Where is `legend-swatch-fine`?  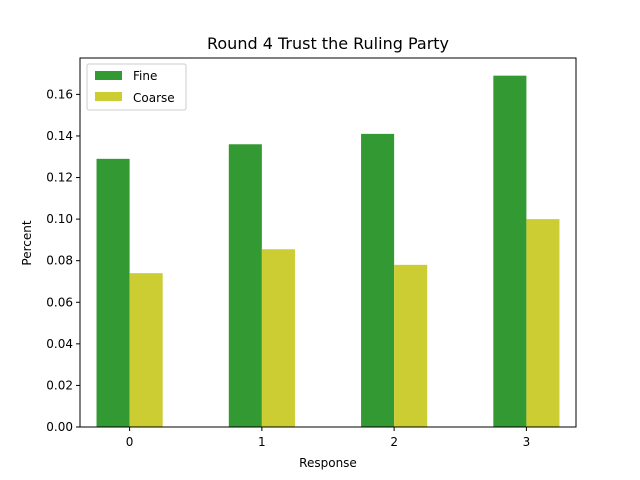
legend-swatch-fine is located at coordinates (108, 75).